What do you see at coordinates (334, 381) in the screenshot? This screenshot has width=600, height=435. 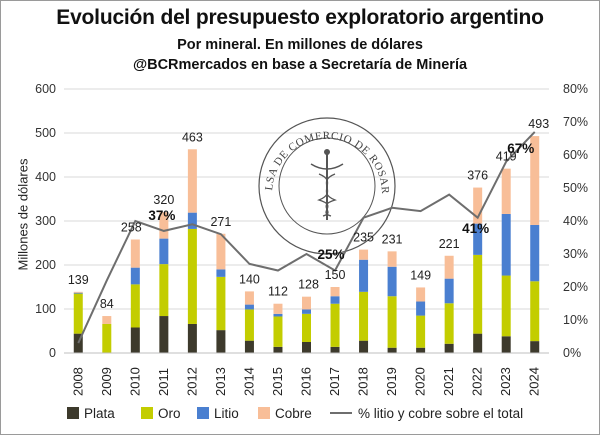 I see `x-tick-label: 2017` at bounding box center [334, 381].